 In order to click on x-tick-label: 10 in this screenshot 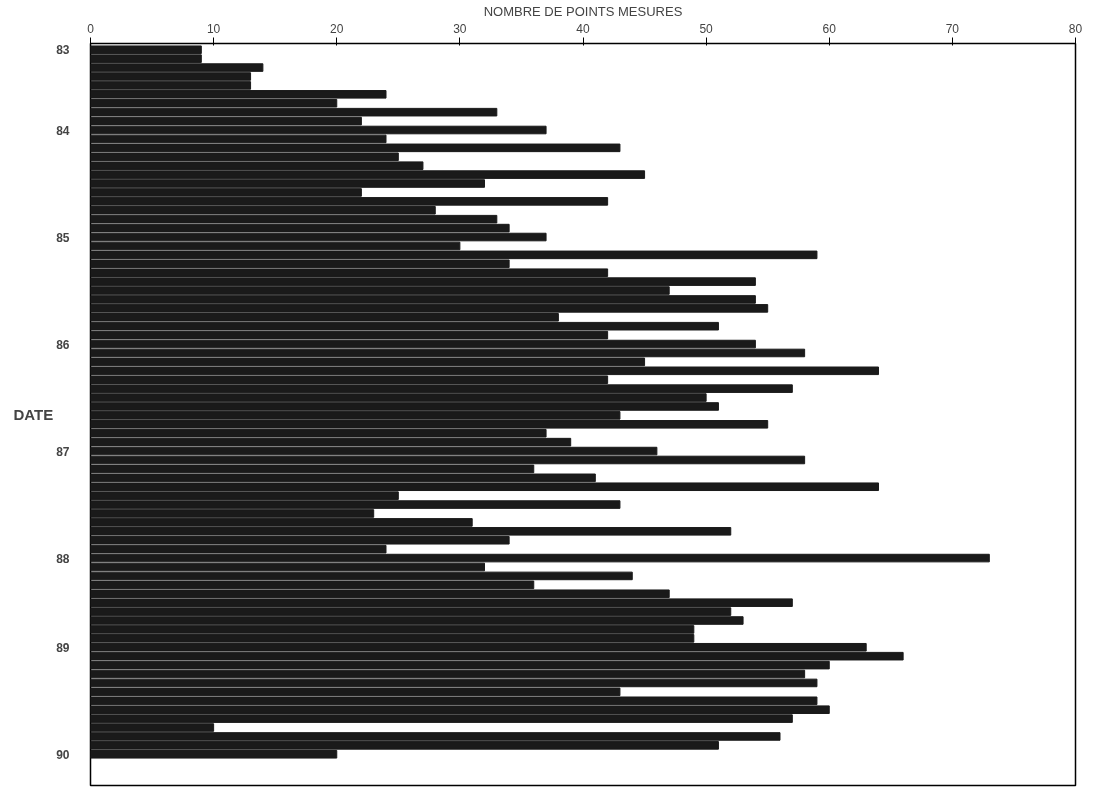, I will do `click(213, 28)`.